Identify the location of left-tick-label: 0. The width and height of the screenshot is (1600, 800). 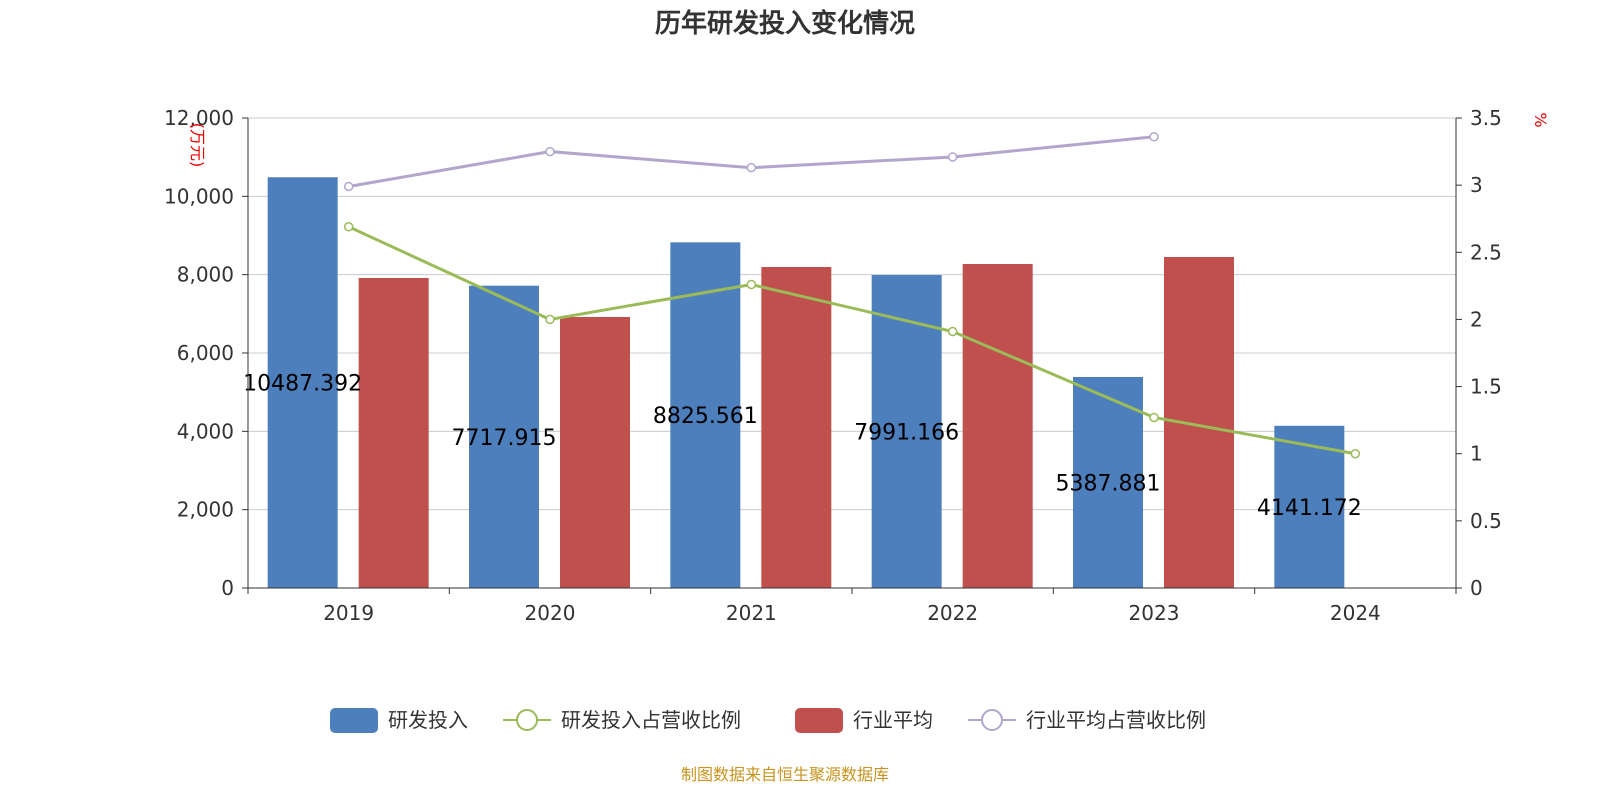
(227, 588).